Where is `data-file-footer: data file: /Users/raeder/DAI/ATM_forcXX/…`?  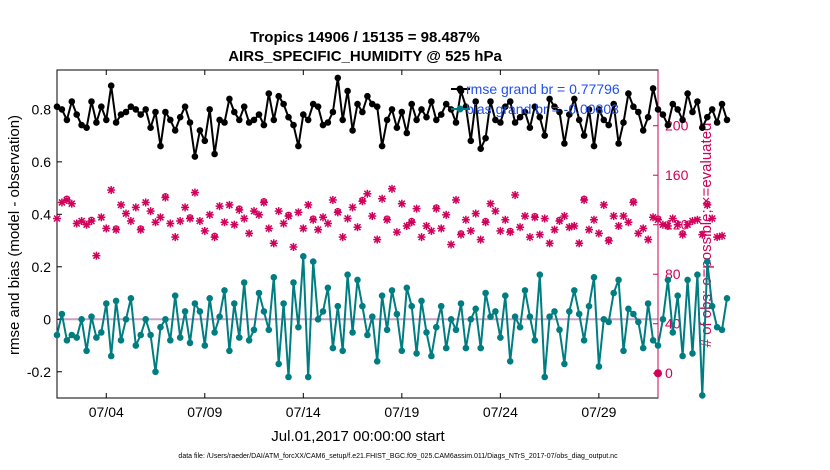
data-file-footer: data file: /Users/raeder/DAI/ATM_forcXX/… is located at coordinates (398, 456).